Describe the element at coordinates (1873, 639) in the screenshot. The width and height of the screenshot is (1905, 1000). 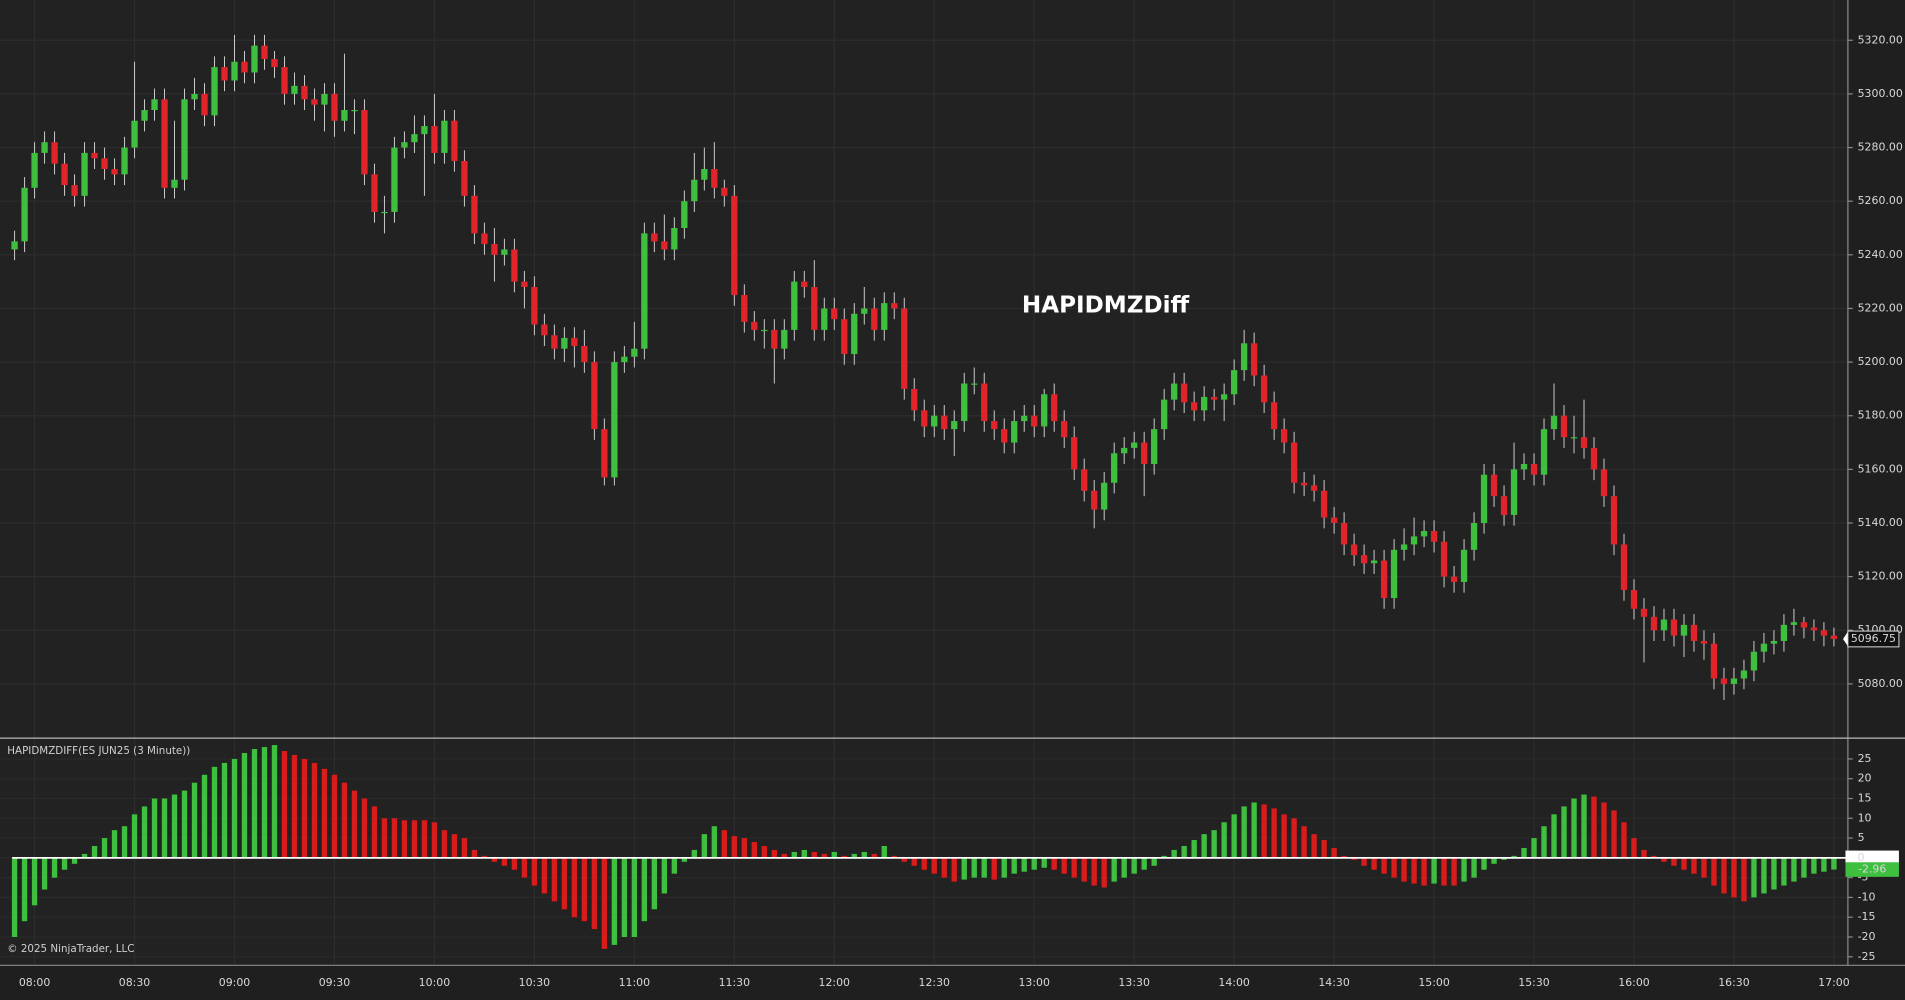
I see `price-marker-box` at that location.